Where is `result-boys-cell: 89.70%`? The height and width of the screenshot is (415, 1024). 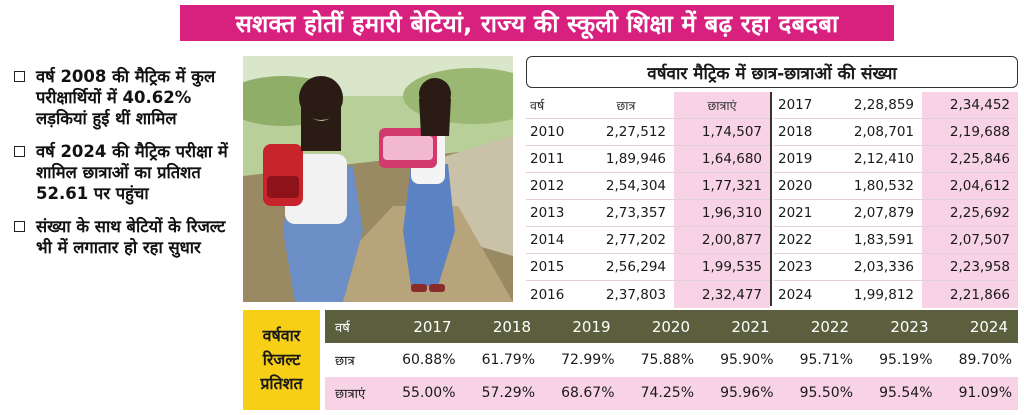
result-boys-cell: 89.70% is located at coordinates (985, 359).